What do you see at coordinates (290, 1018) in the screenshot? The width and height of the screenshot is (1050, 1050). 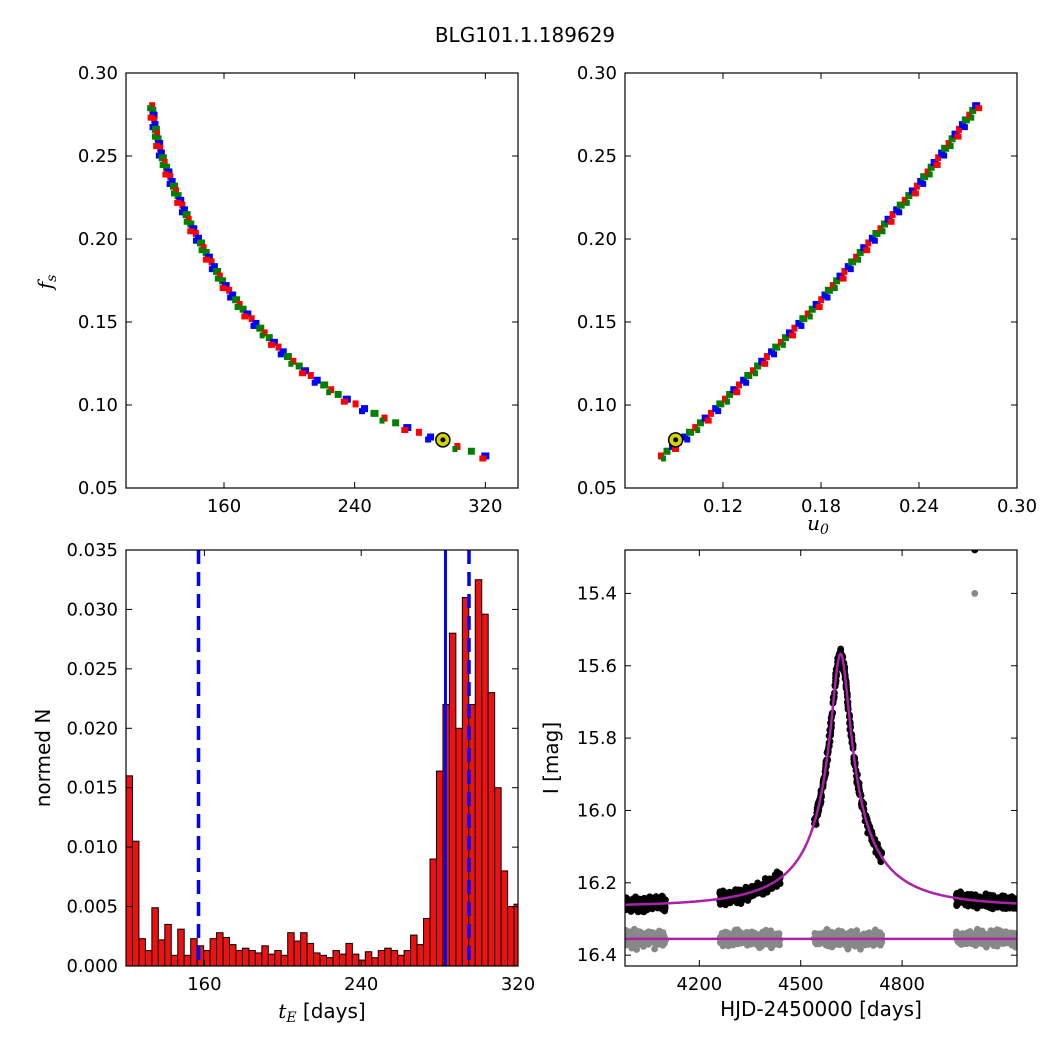 I see `x-axis-label-sub: E` at bounding box center [290, 1018].